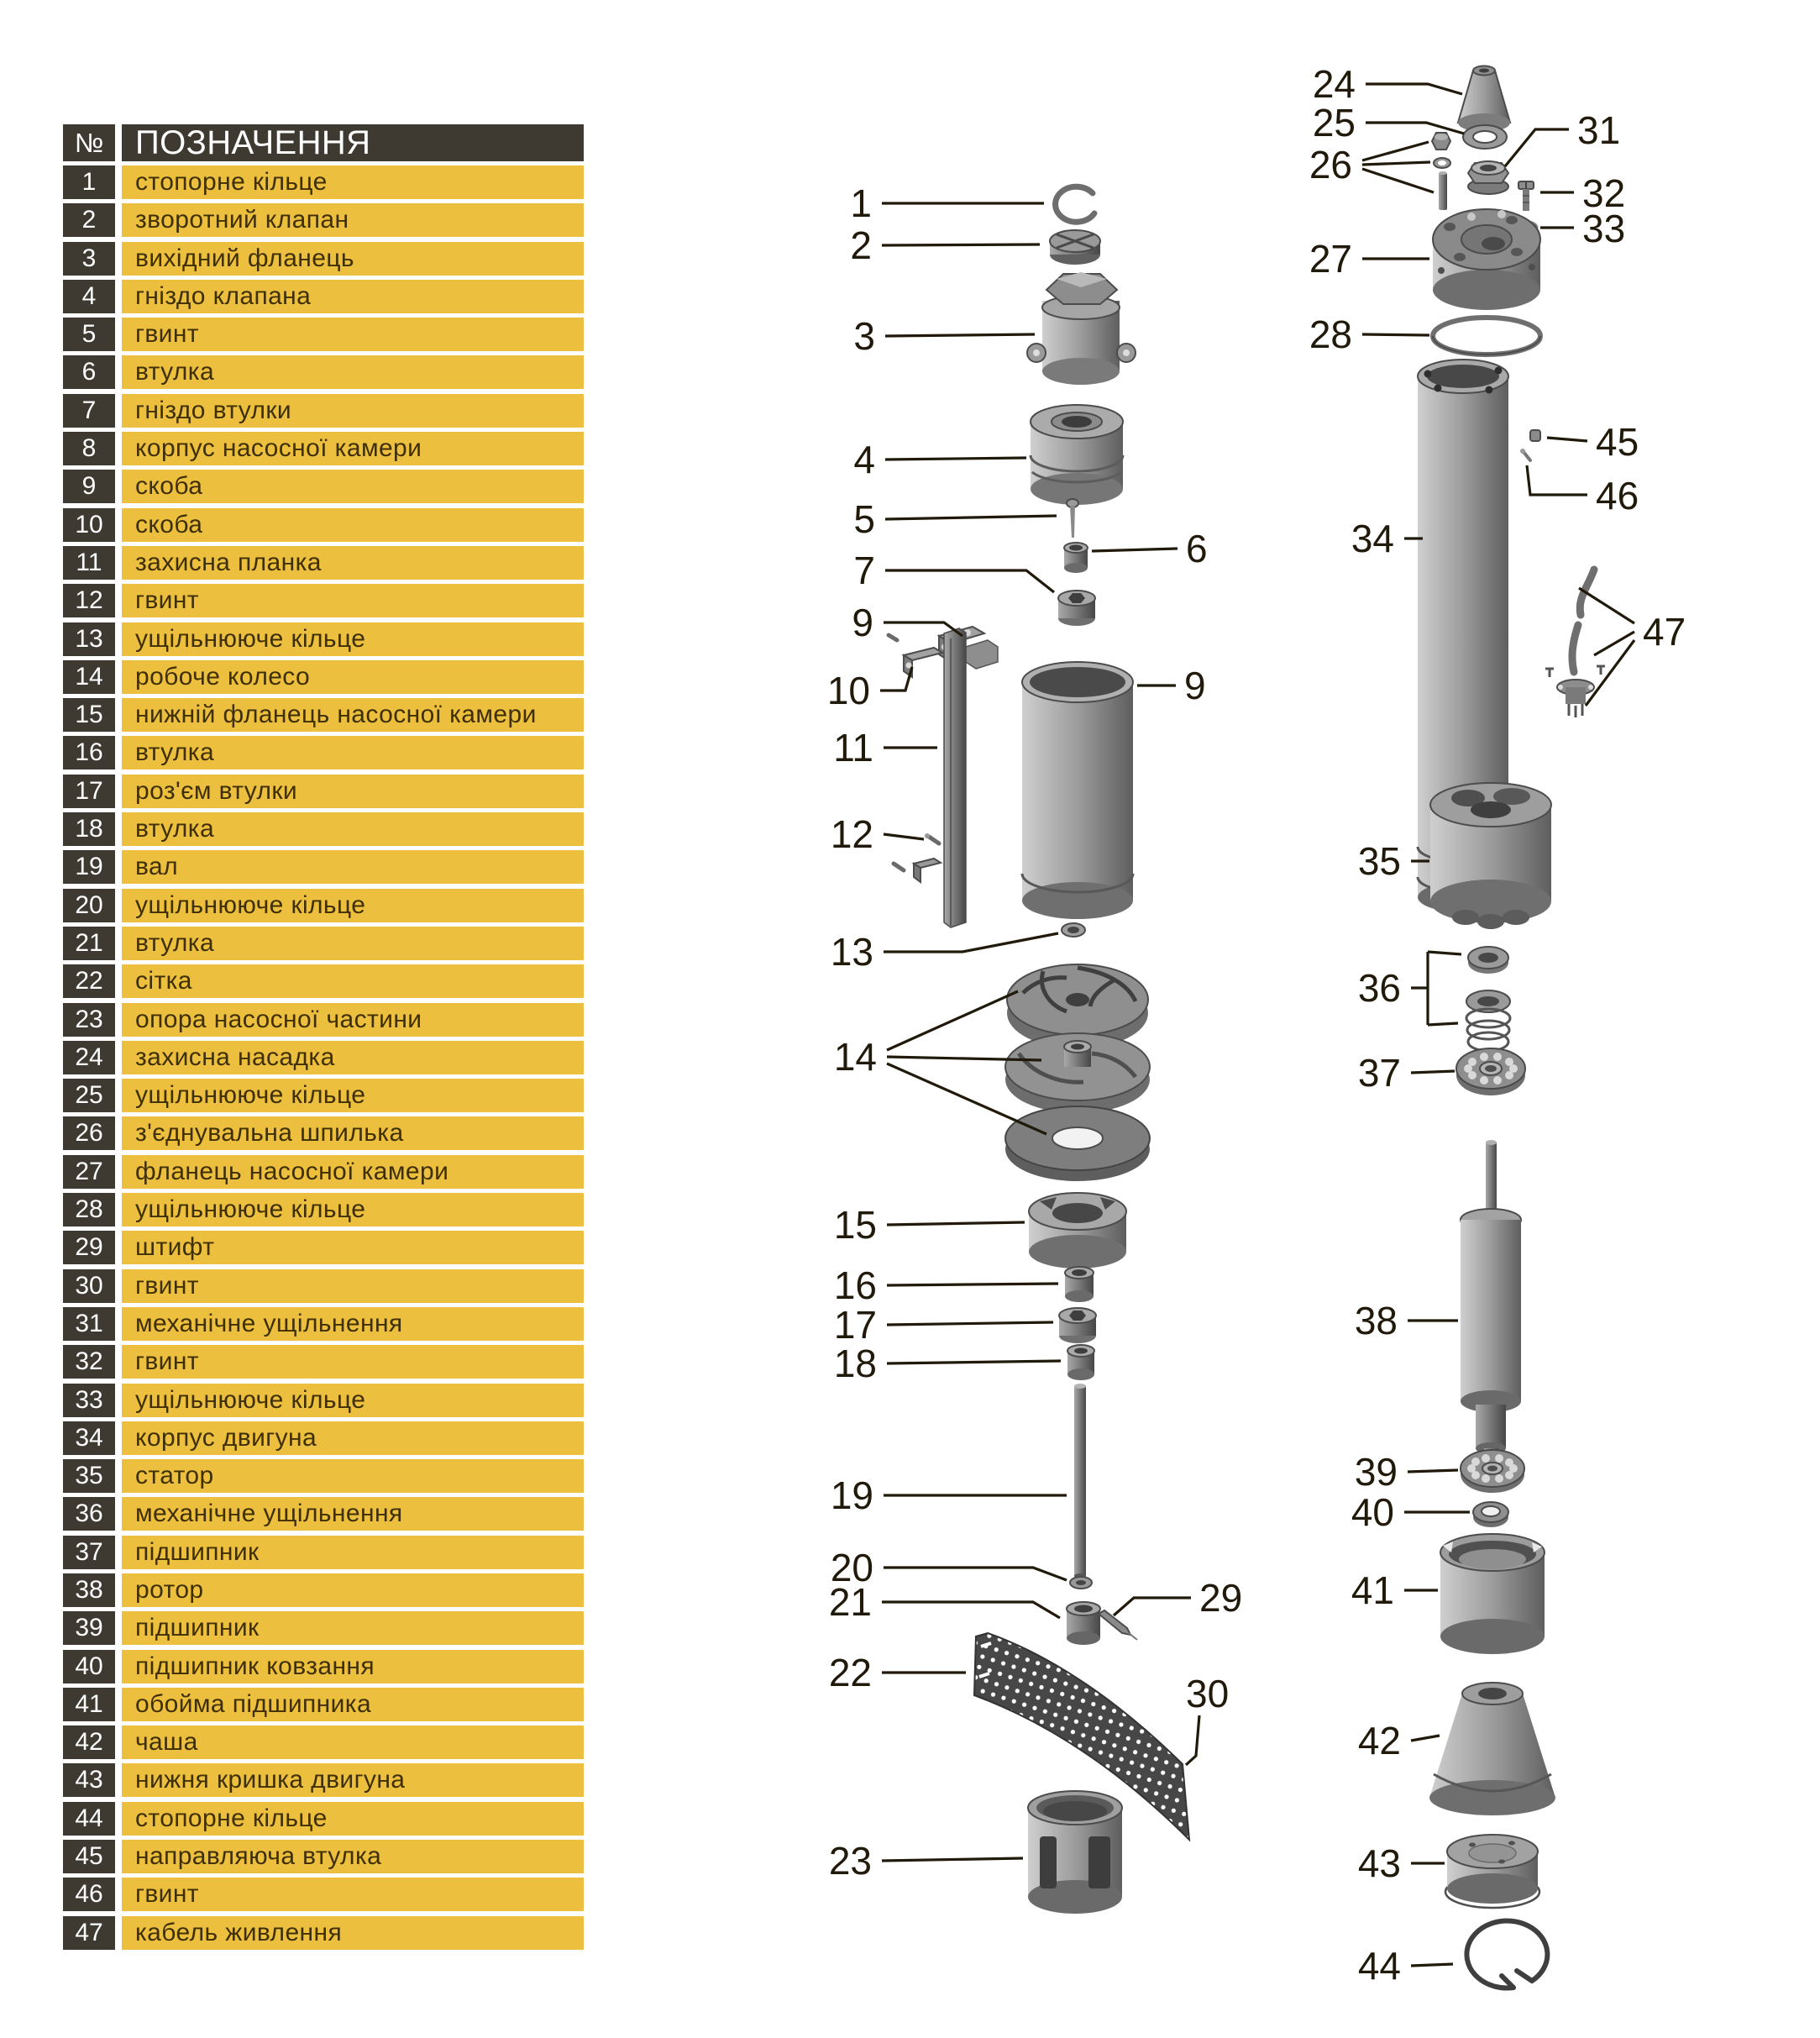 The width and height of the screenshot is (1820, 2038). I want to click on table-row: 34 корпус двигуна, so click(324, 1438).